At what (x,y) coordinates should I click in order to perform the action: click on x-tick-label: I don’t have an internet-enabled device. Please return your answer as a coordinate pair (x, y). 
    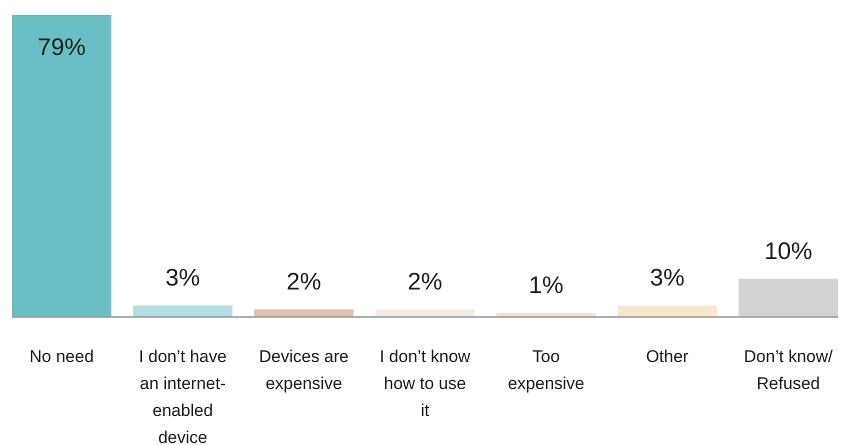
    Looking at the image, I should click on (183, 395).